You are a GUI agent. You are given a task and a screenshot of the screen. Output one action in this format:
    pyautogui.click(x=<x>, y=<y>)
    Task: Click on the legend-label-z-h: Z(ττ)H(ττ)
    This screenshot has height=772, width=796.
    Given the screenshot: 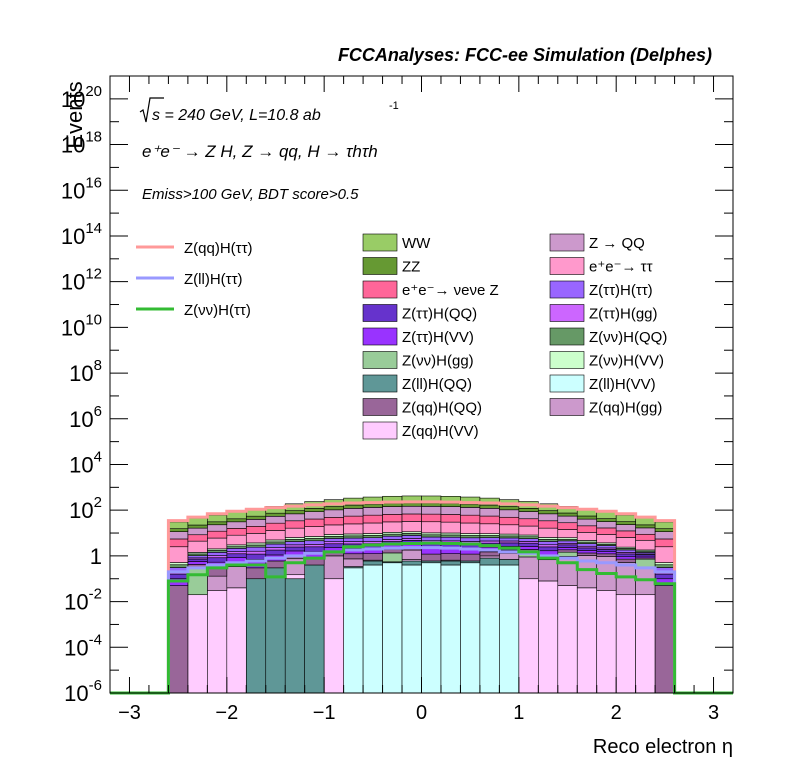 What is the action you would take?
    pyautogui.click(x=621, y=290)
    